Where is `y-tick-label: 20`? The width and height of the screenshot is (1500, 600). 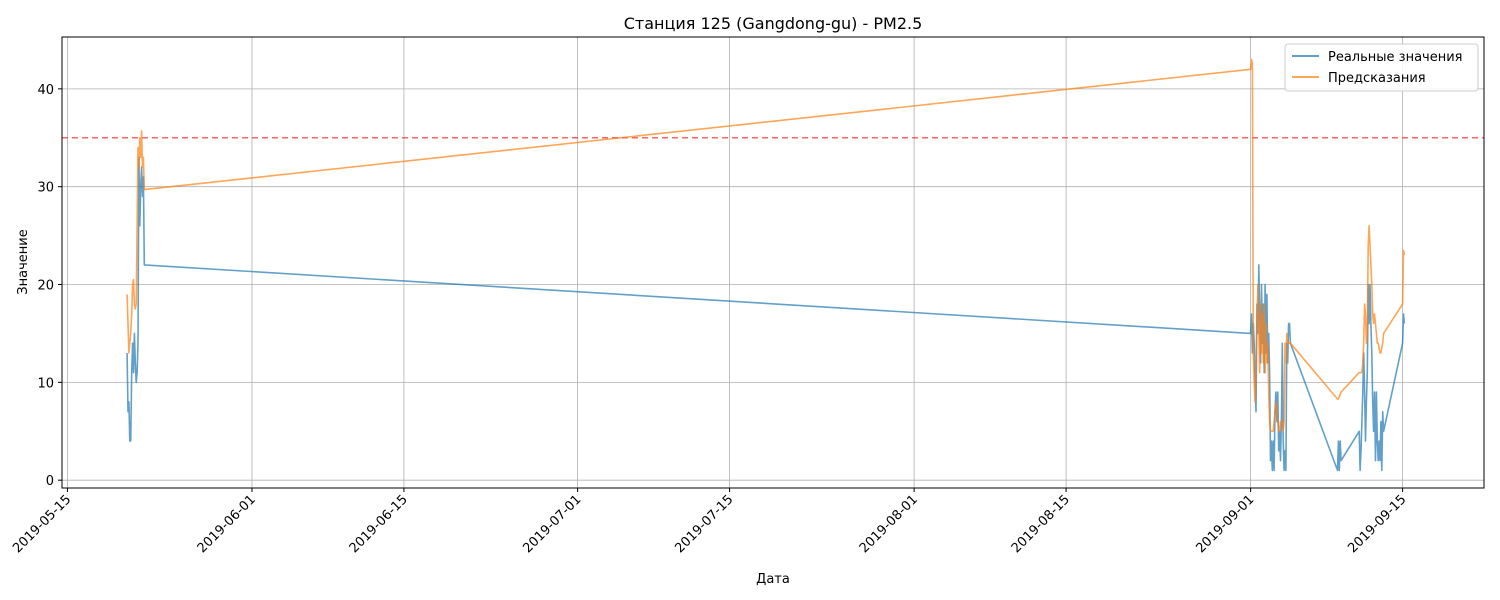
y-tick-label: 20 is located at coordinates (45, 286).